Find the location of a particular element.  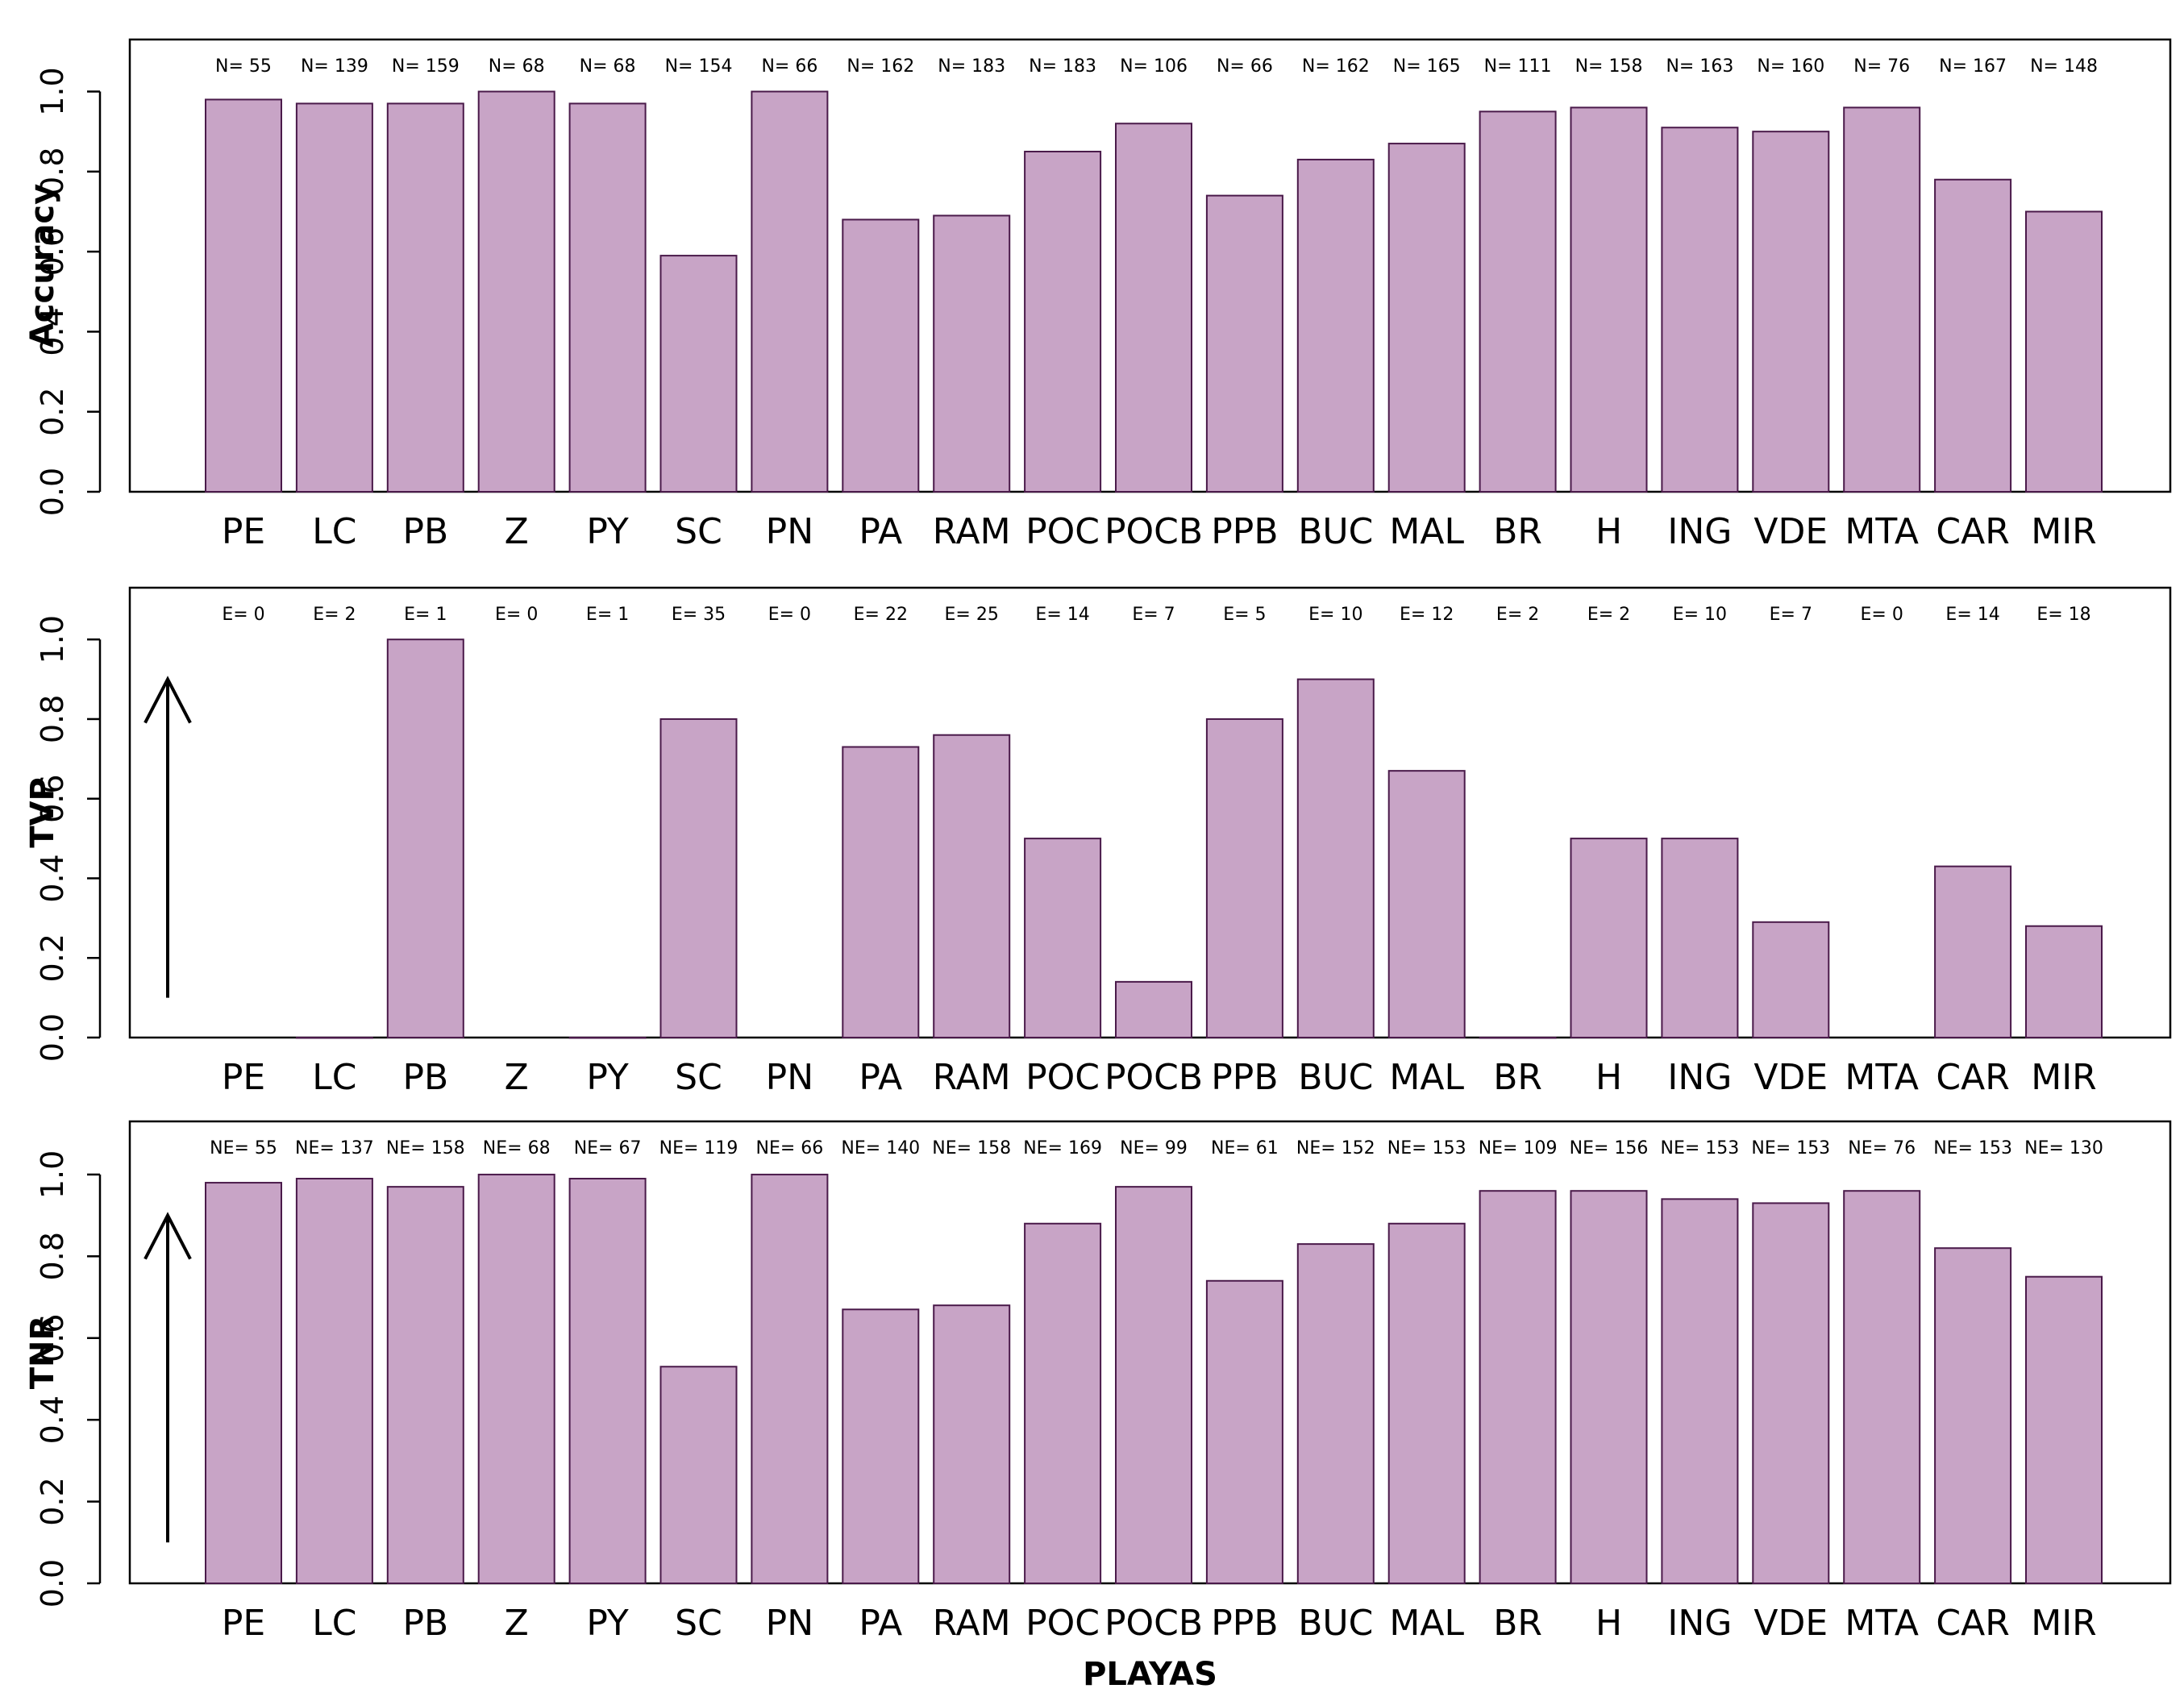

bar-annotation: N= 148 is located at coordinates (2064, 67).